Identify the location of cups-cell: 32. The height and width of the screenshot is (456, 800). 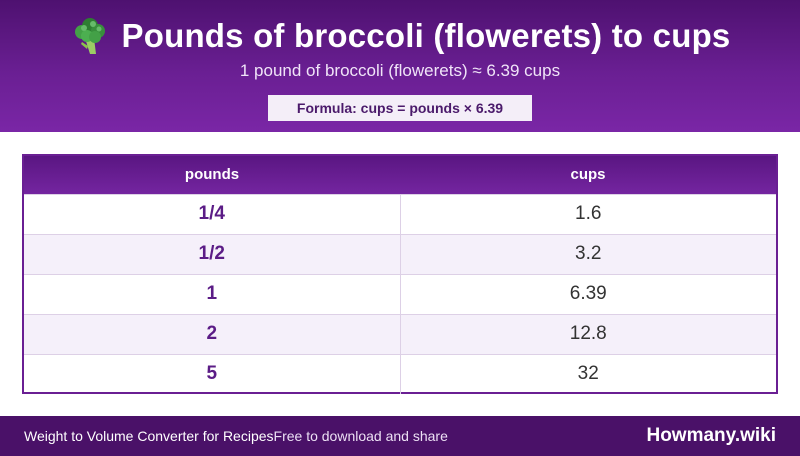
(588, 373).